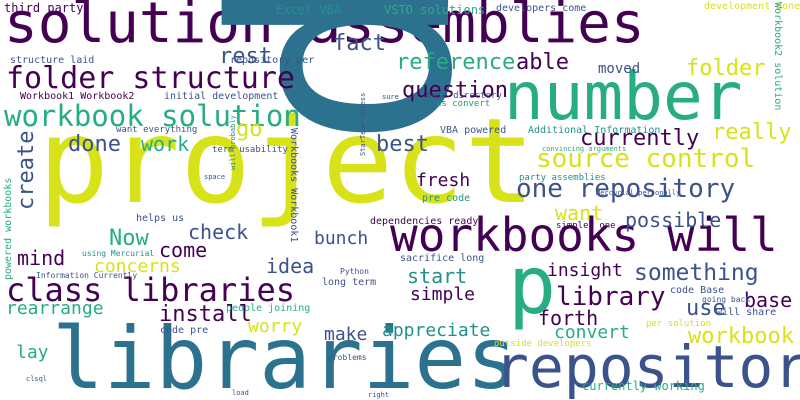  What do you see at coordinates (473, 130) in the screenshot?
I see `word-vba-powered: VBA powered` at bounding box center [473, 130].